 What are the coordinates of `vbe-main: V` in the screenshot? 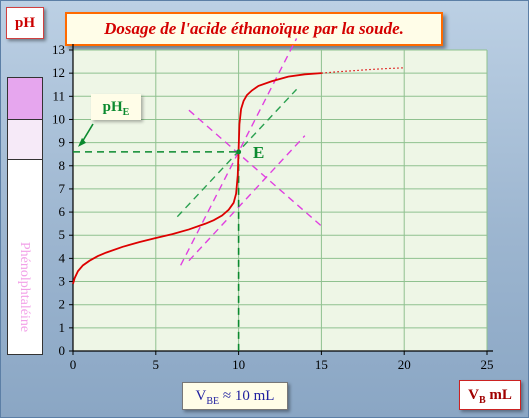 It's located at (201, 396).